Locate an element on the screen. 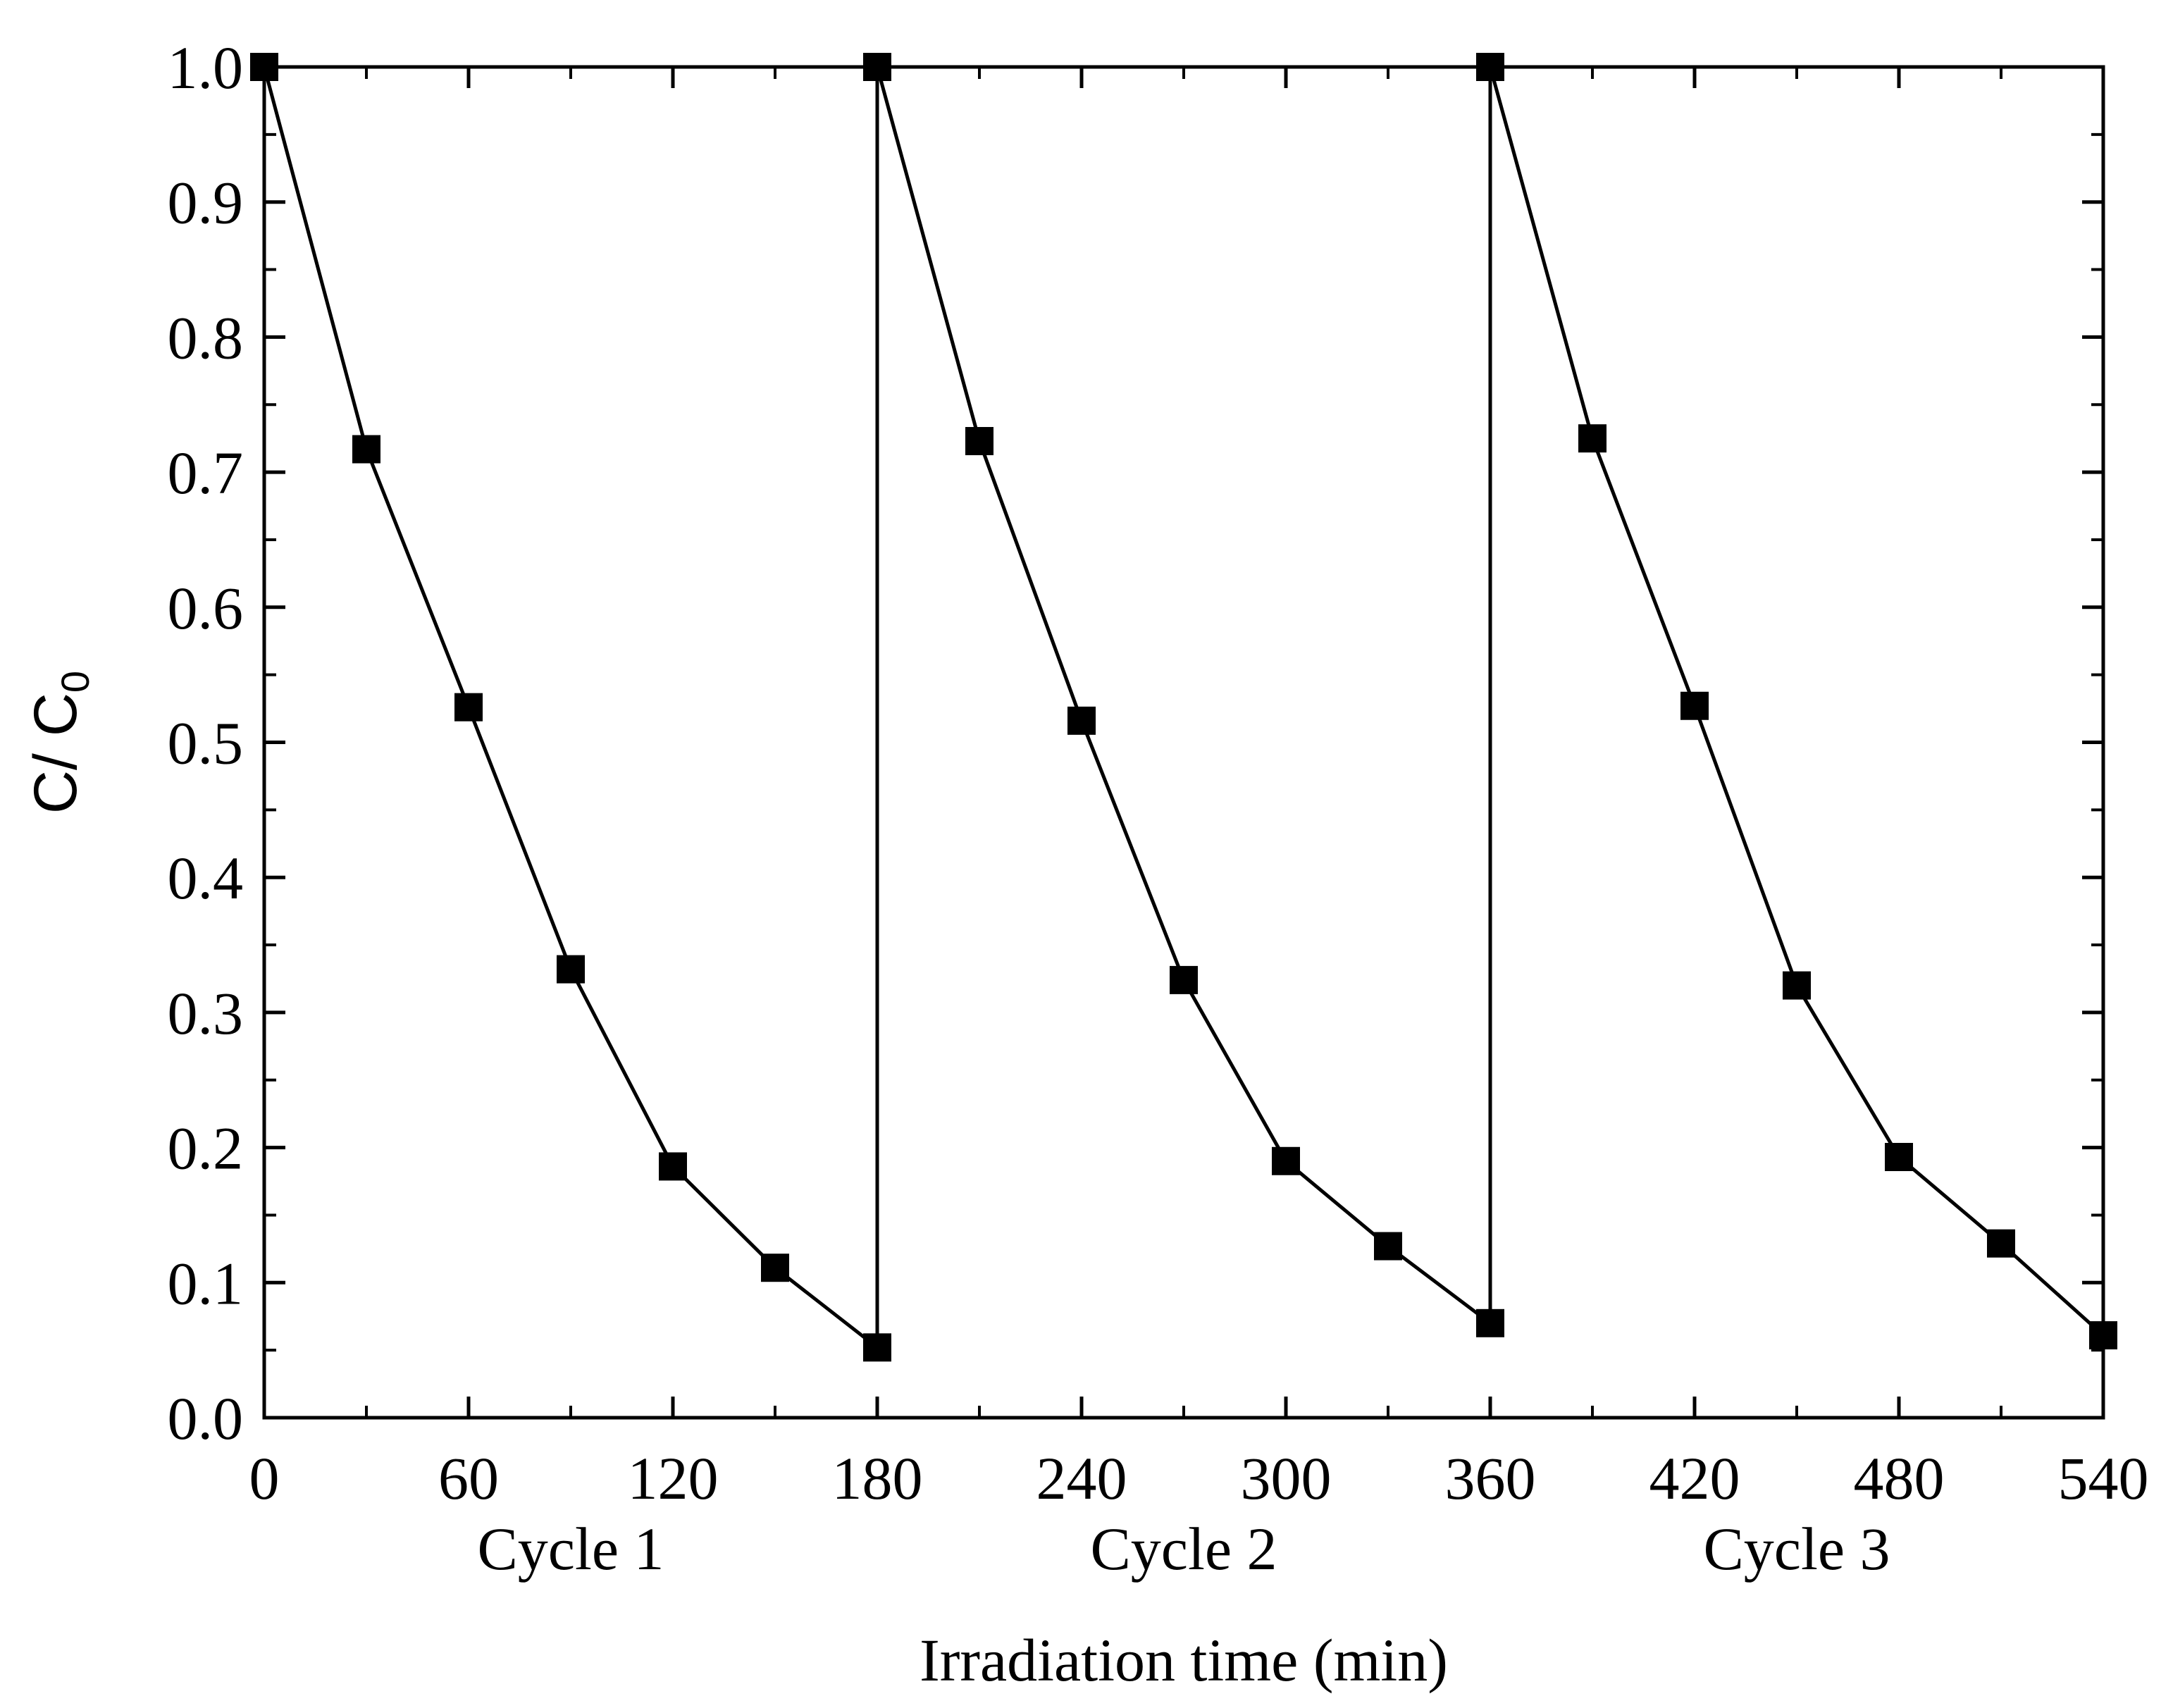 The image size is (2173, 1708). y-tick-label: 0.3 is located at coordinates (206, 1013).